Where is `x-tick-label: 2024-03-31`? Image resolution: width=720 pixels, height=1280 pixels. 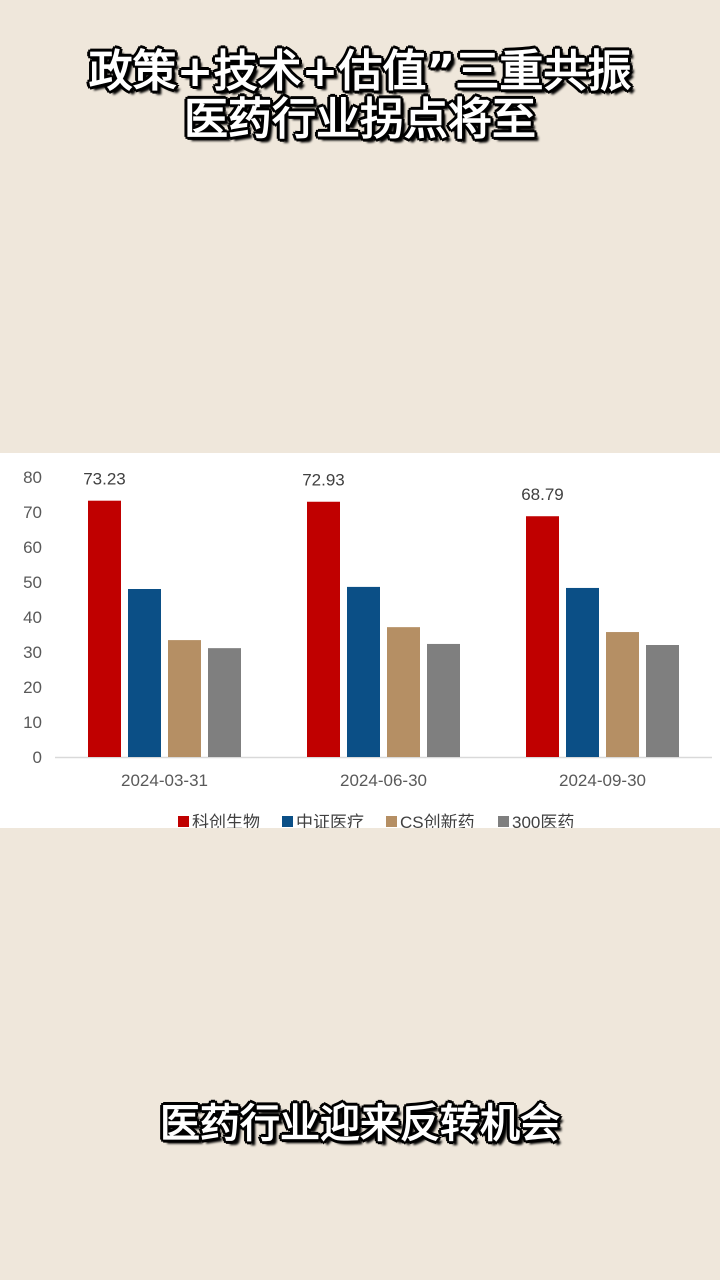 x-tick-label: 2024-03-31 is located at coordinates (164, 780).